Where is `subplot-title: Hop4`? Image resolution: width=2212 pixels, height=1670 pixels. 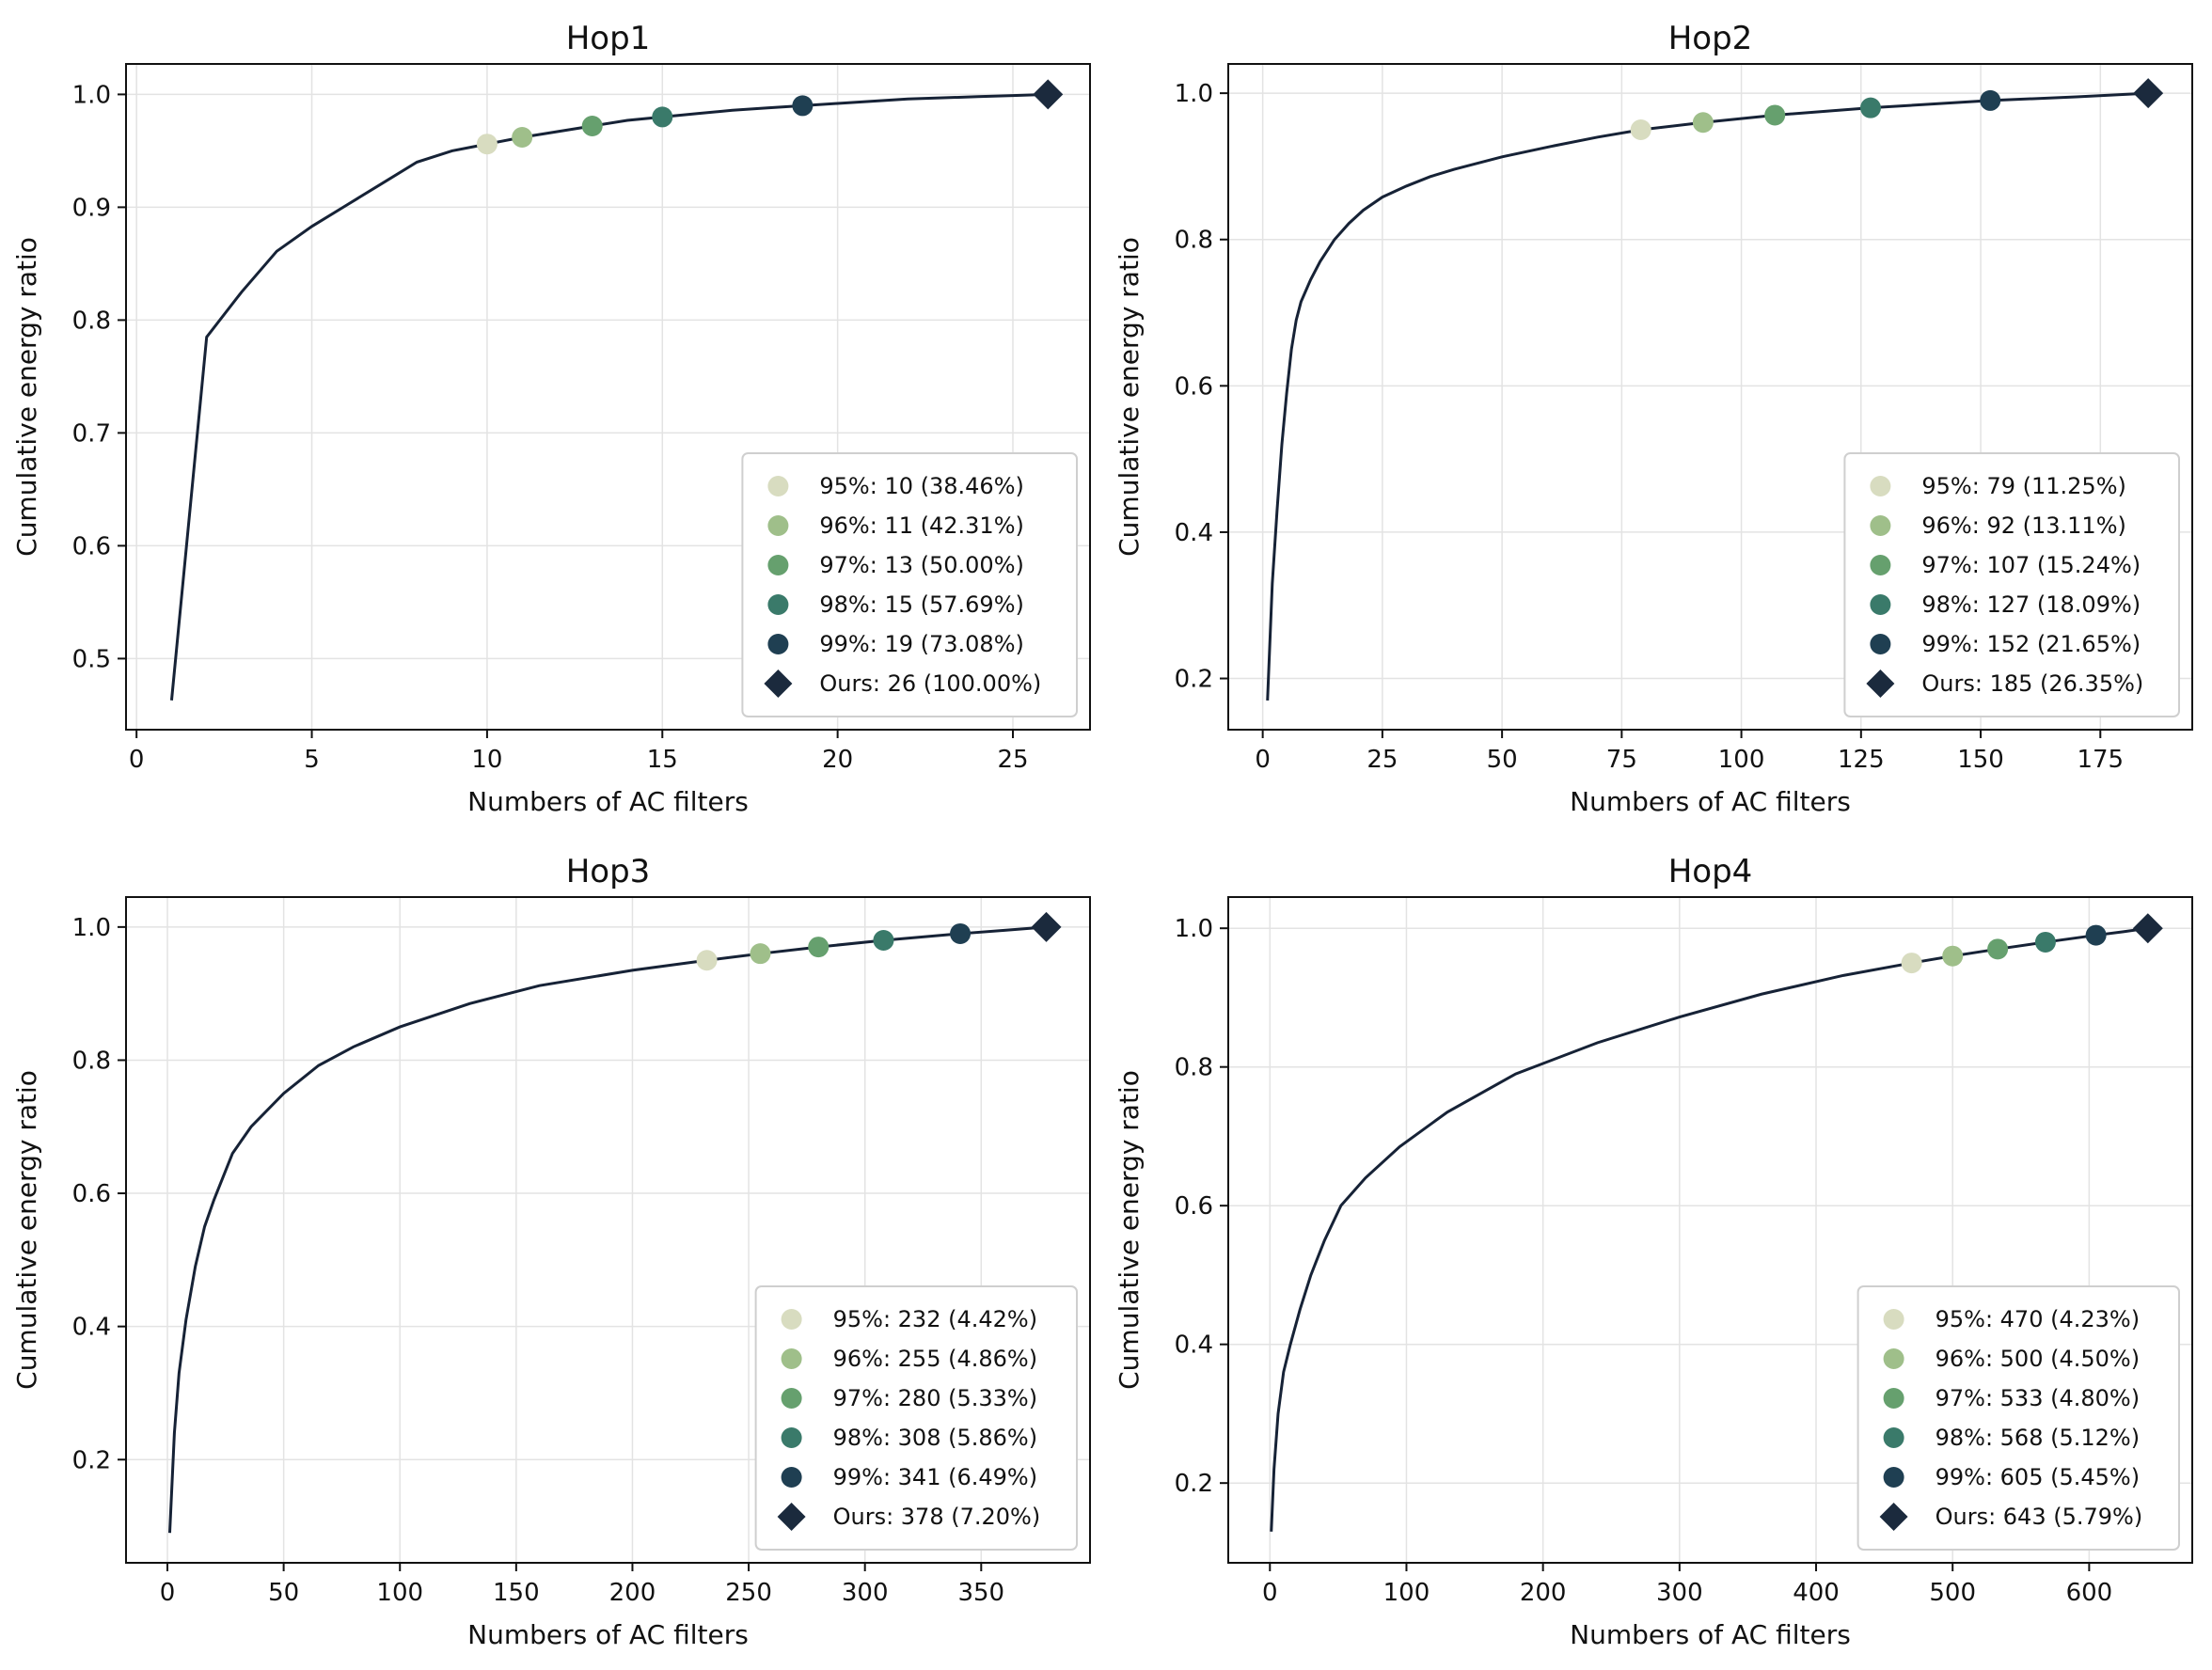 subplot-title: Hop4 is located at coordinates (1710, 871).